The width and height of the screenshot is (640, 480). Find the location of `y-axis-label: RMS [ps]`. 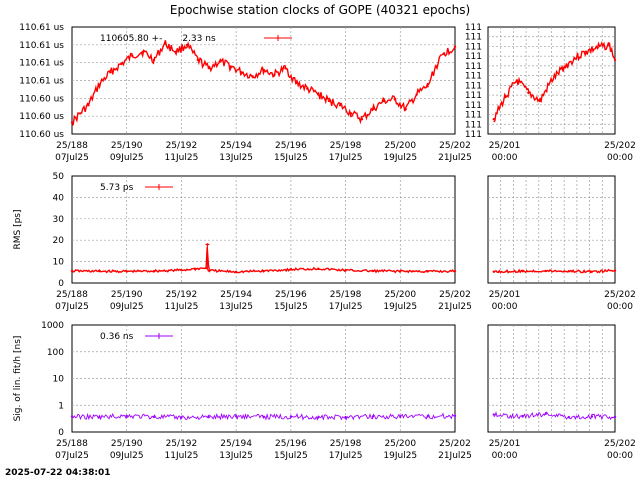

y-axis-label: RMS [ps] is located at coordinates (18, 229).